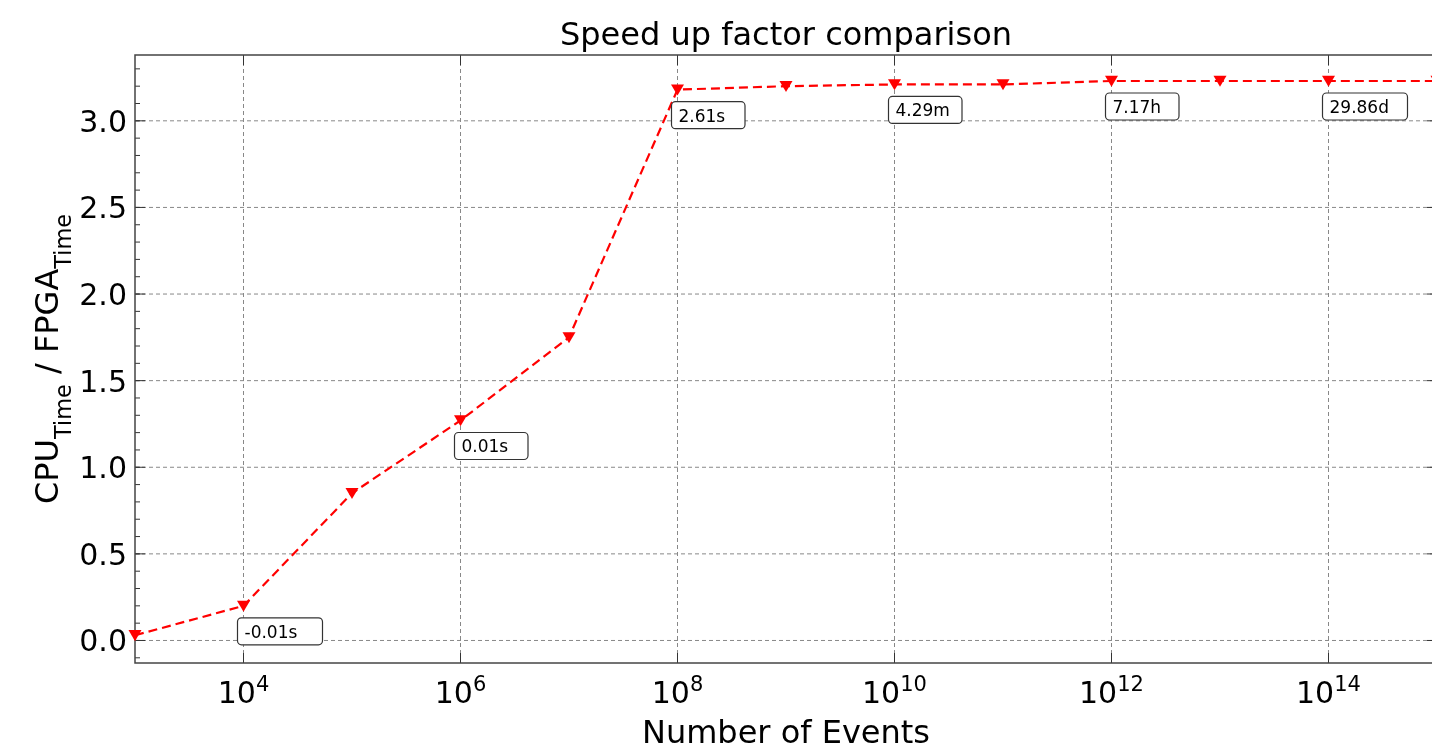 The height and width of the screenshot is (751, 1440). I want to click on x-tick-label: 10$^{6}$, so click(460, 691).